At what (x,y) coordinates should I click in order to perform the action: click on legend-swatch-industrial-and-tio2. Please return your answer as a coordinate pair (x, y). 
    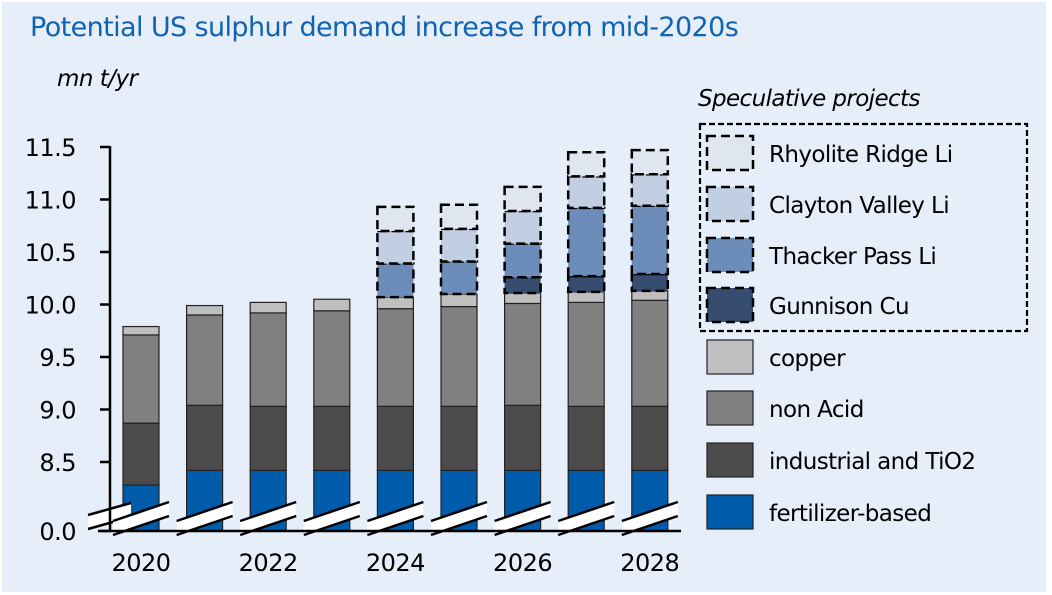
    Looking at the image, I should click on (730, 460).